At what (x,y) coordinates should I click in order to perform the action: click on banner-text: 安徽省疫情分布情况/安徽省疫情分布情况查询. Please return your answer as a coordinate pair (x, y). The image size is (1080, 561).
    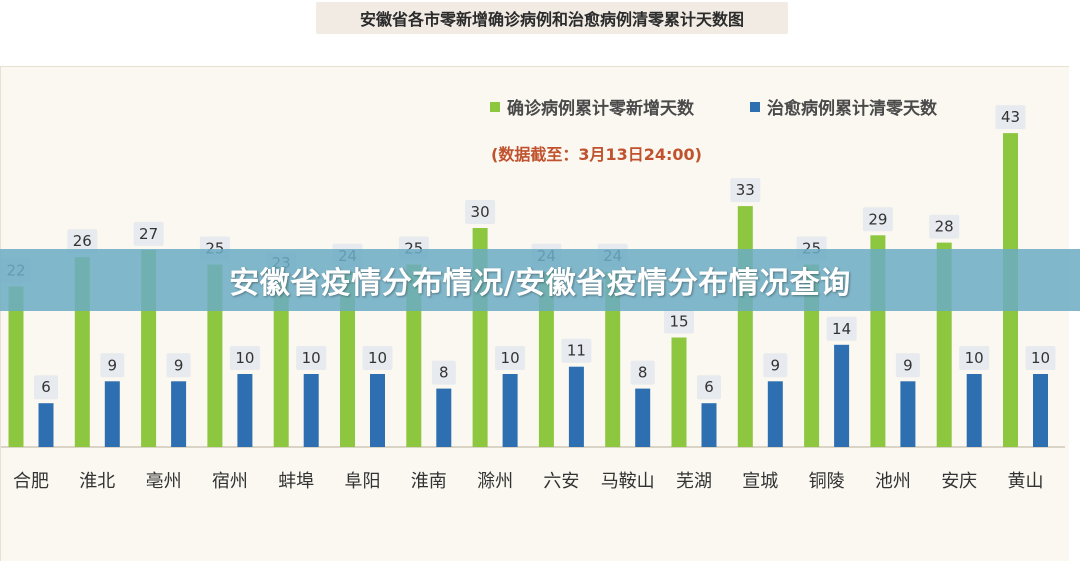
    Looking at the image, I should click on (540, 283).